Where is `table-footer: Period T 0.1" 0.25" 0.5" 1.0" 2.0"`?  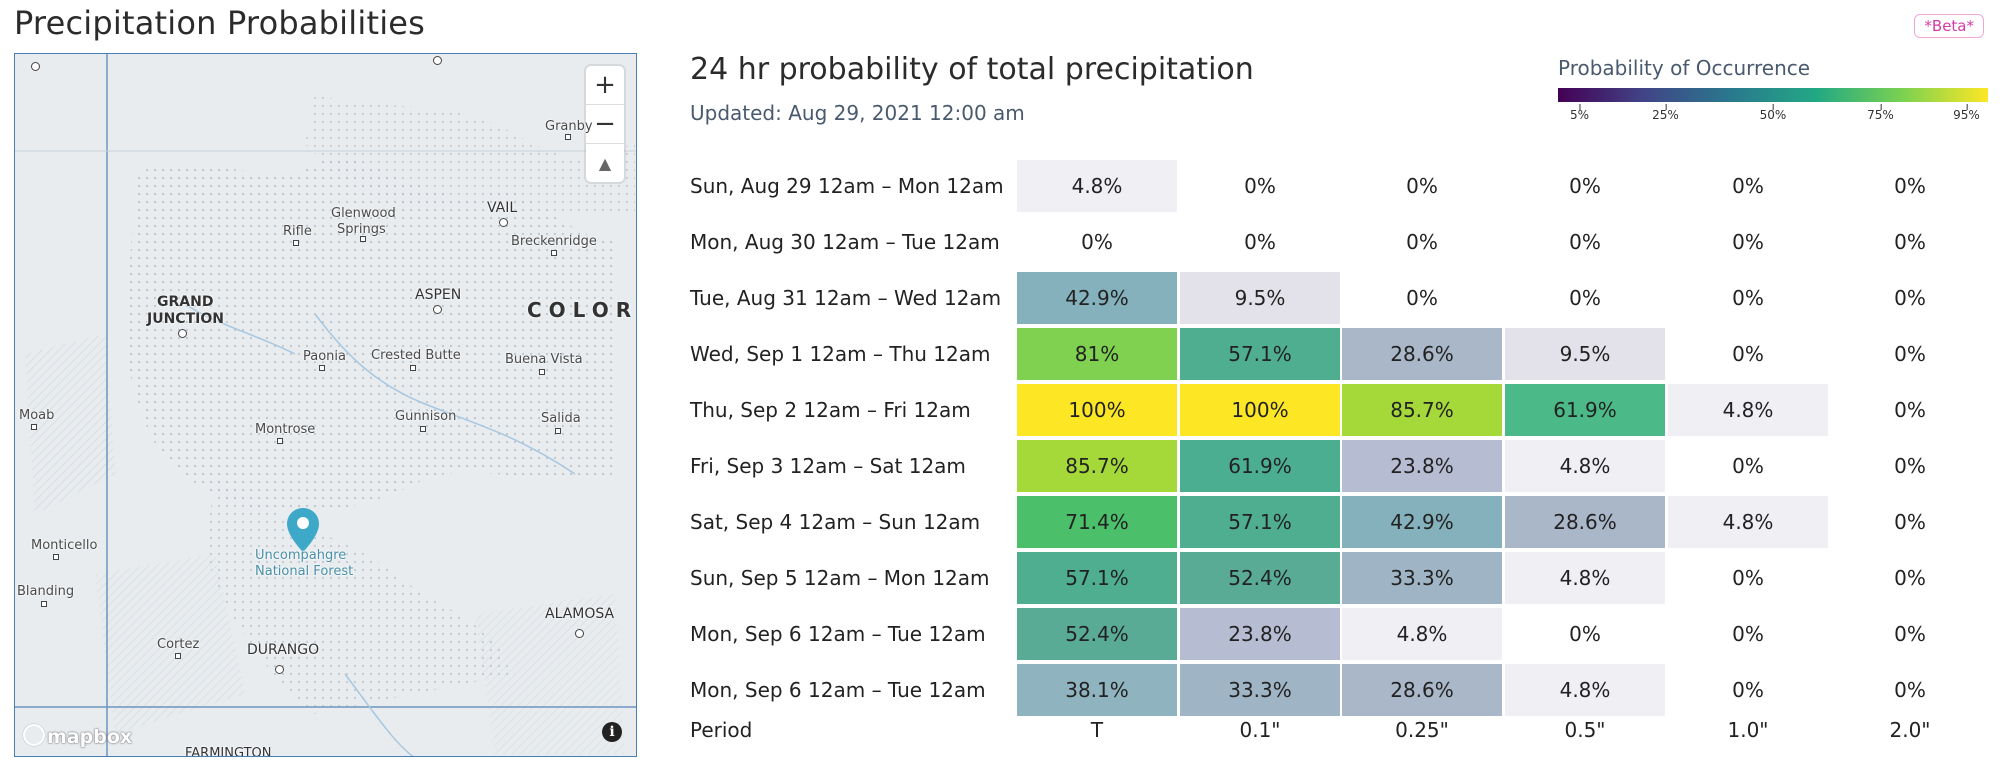
table-footer: Period T 0.1" 0.25" 0.5" 1.0" 2.0" is located at coordinates (1340, 730).